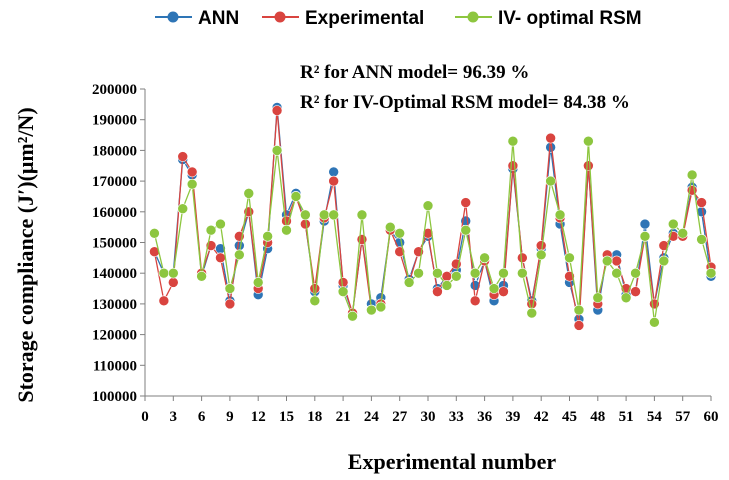 This screenshot has width=729, height=480. I want to click on x-axis-title: Experimental number, so click(452, 461).